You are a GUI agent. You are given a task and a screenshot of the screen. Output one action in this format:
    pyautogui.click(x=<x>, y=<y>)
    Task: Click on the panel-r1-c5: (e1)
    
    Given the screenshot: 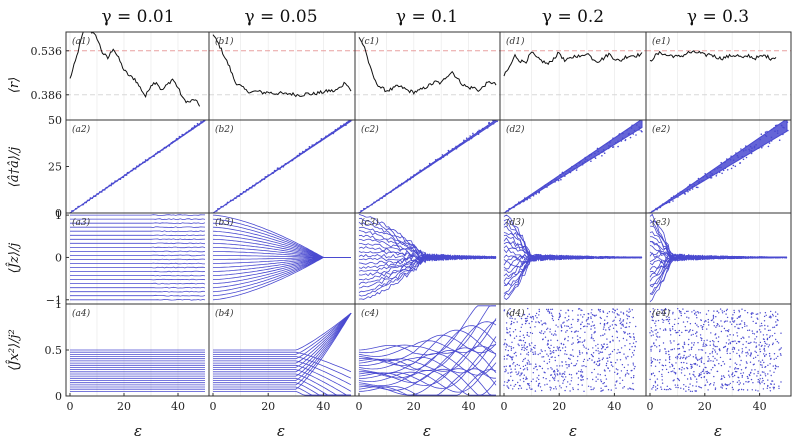 What is the action you would take?
    pyautogui.click(x=718, y=76)
    